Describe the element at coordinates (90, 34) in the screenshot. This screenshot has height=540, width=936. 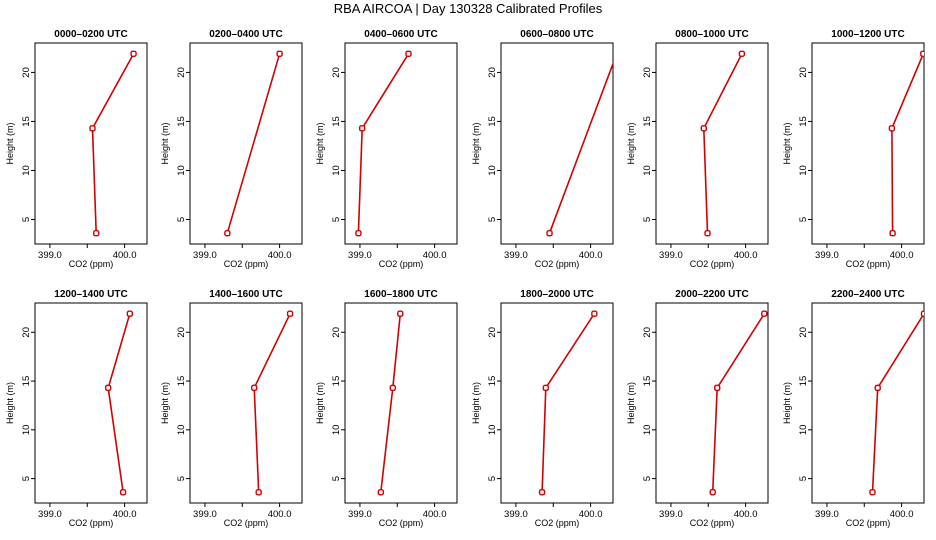
I see `panel-title: 0000–0200 UTC` at that location.